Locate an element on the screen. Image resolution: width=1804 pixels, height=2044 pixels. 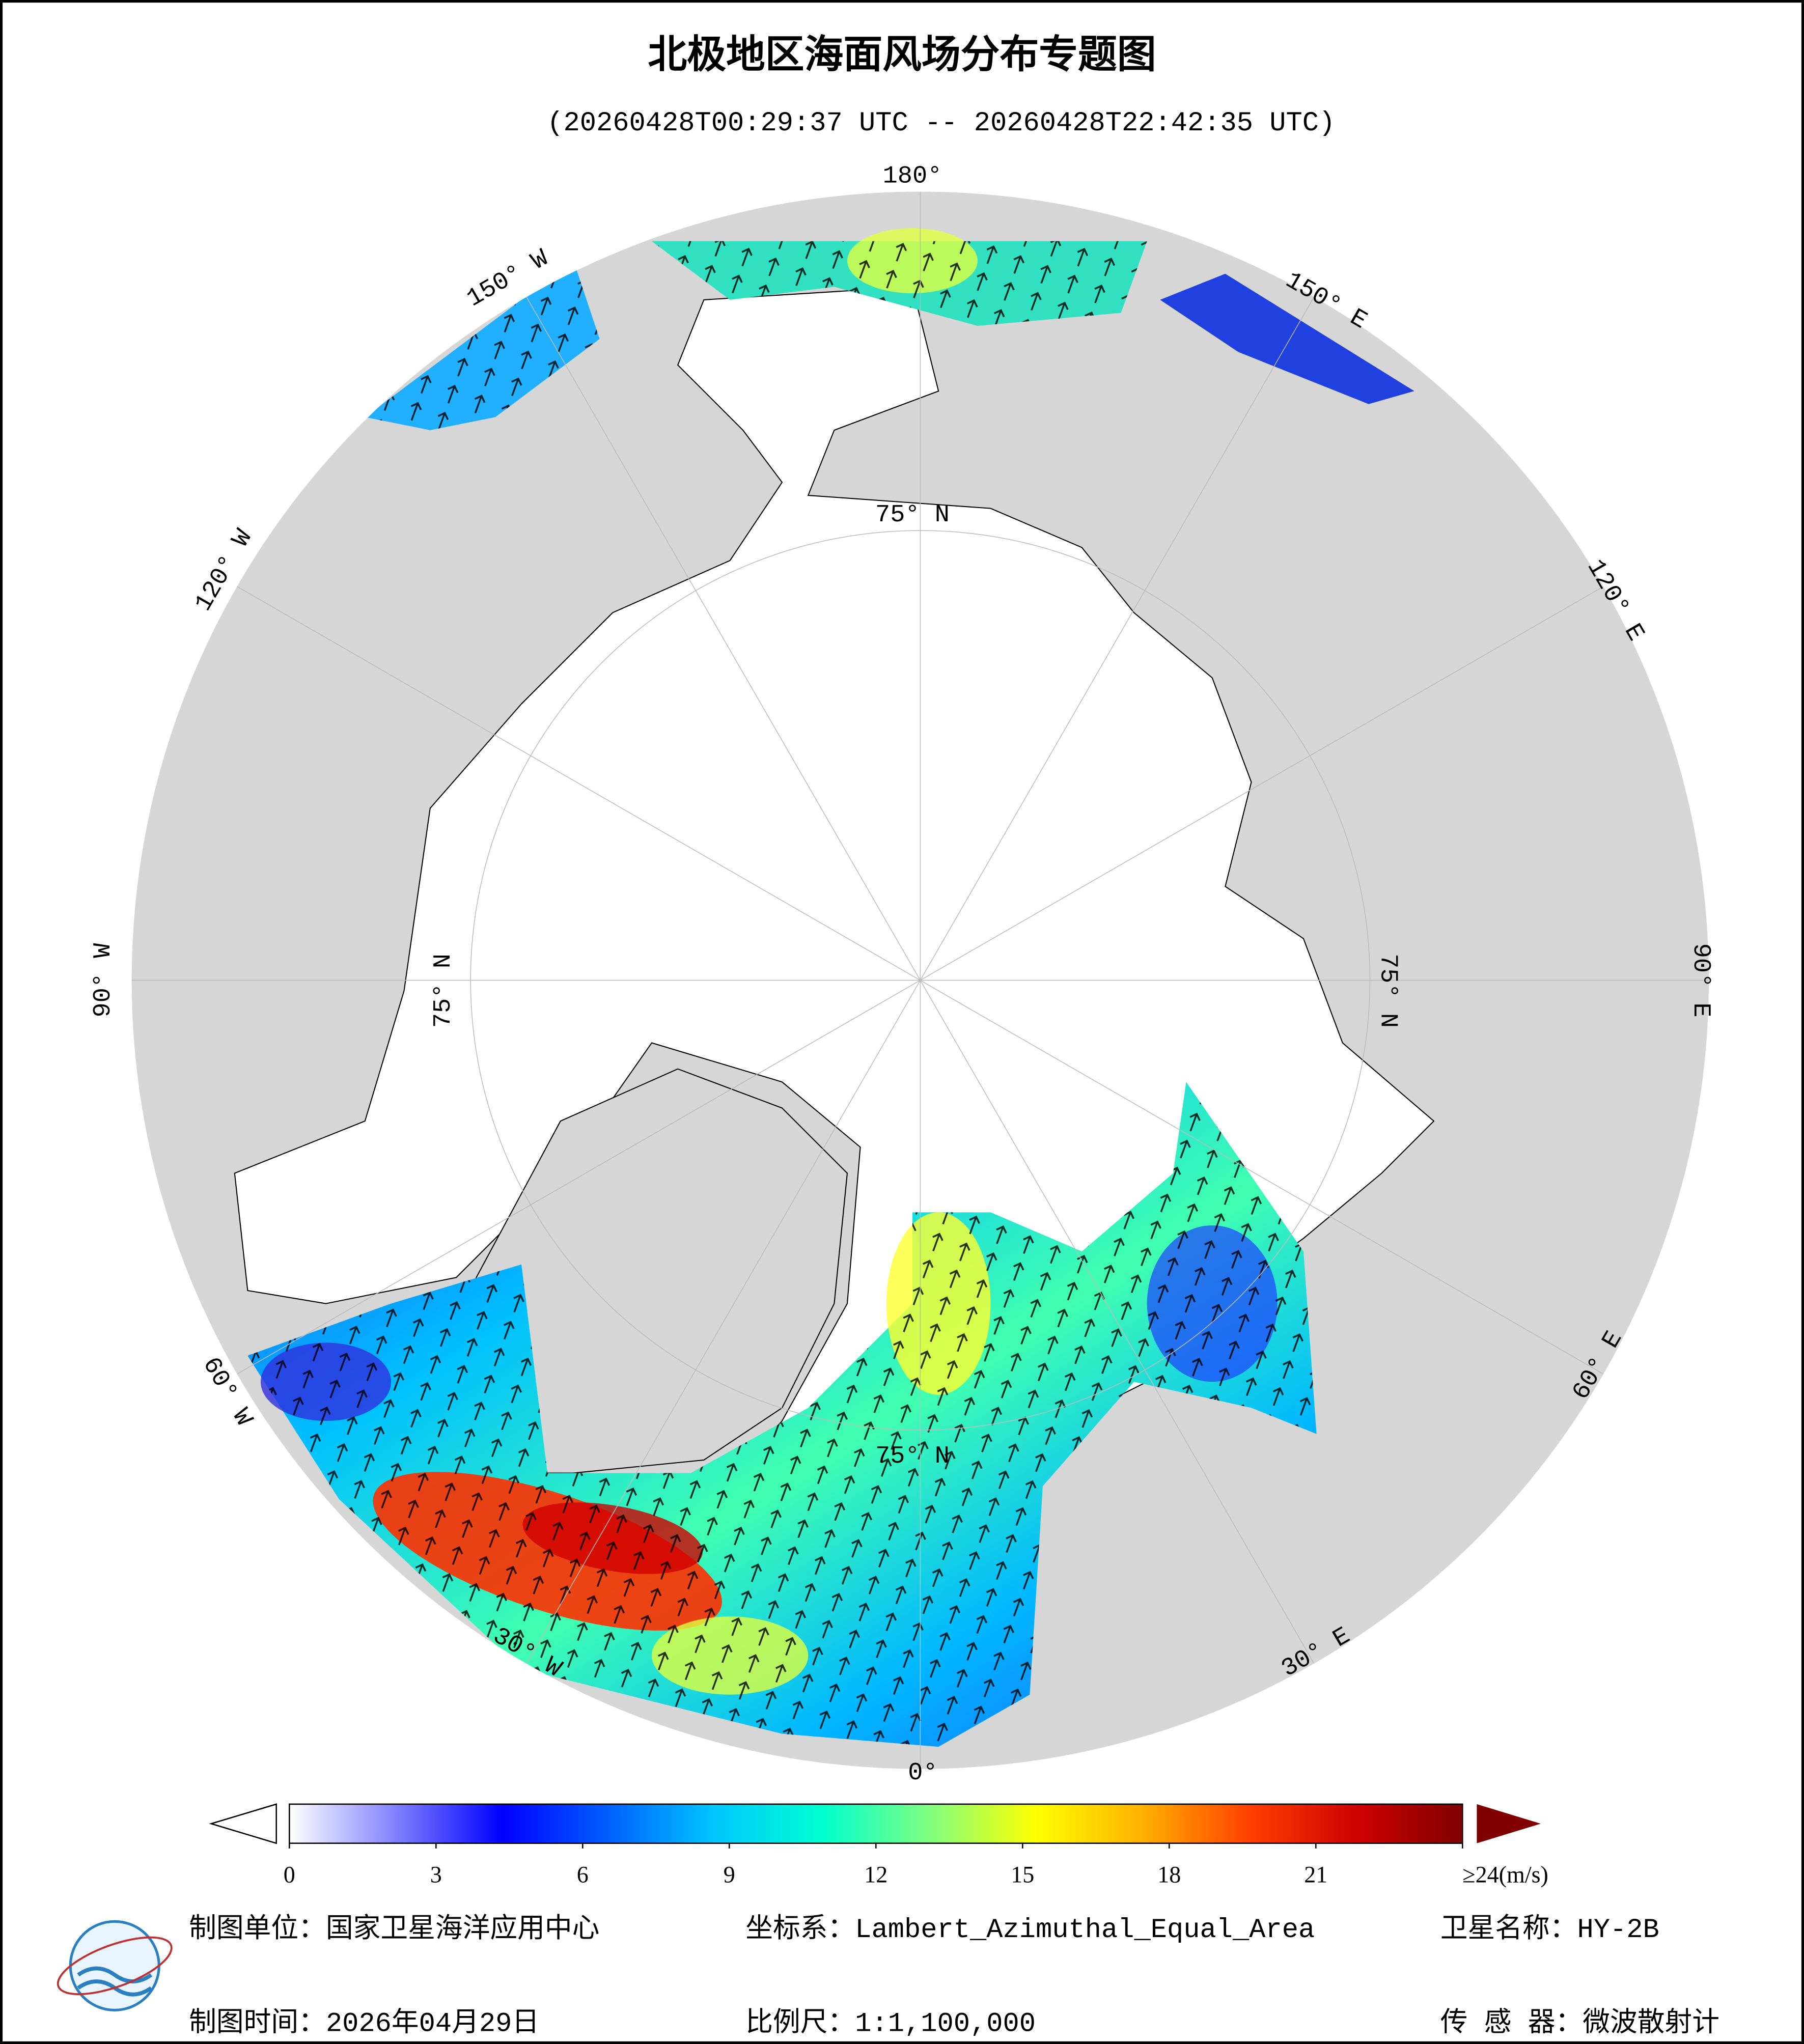
colorbar-tick-label: 0 is located at coordinates (289, 1874).